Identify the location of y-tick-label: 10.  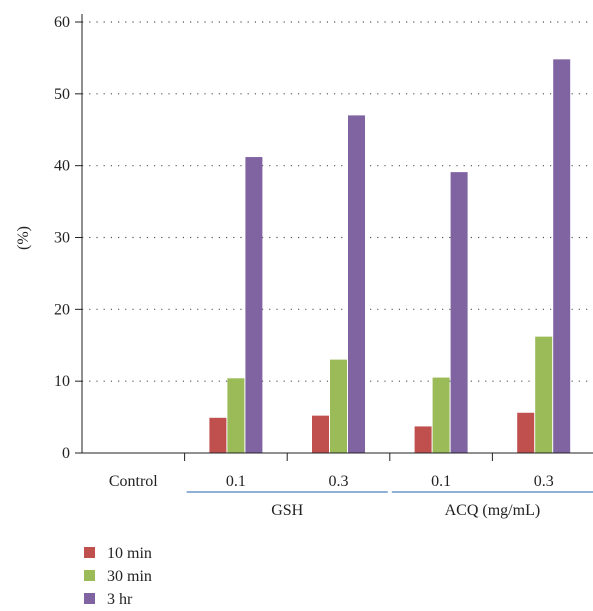
(62, 381).